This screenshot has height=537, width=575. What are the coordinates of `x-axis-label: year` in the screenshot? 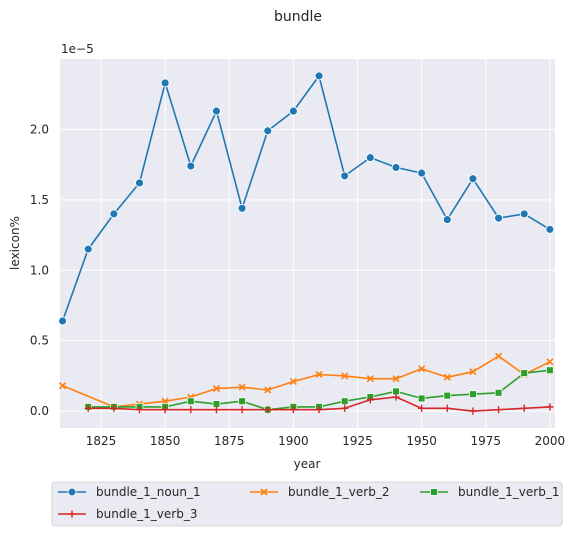 It's located at (307, 464).